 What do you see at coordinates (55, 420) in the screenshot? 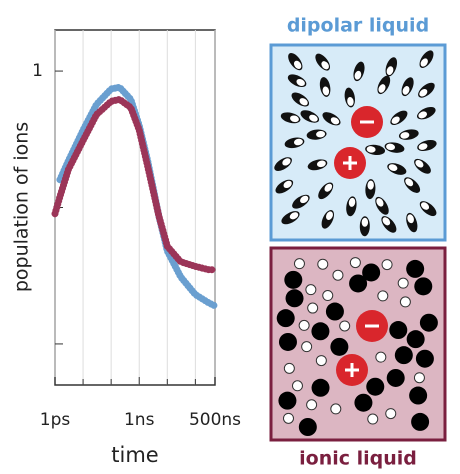
I see `x-tick-label: 1ps` at bounding box center [55, 420].